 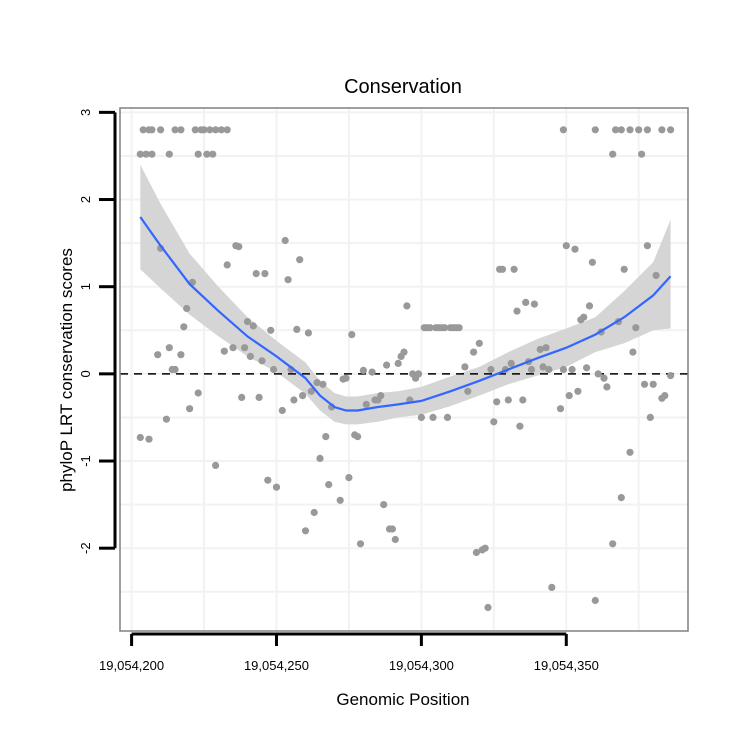 What do you see at coordinates (85, 286) in the screenshot?
I see `y-tick-label: 1` at bounding box center [85, 286].